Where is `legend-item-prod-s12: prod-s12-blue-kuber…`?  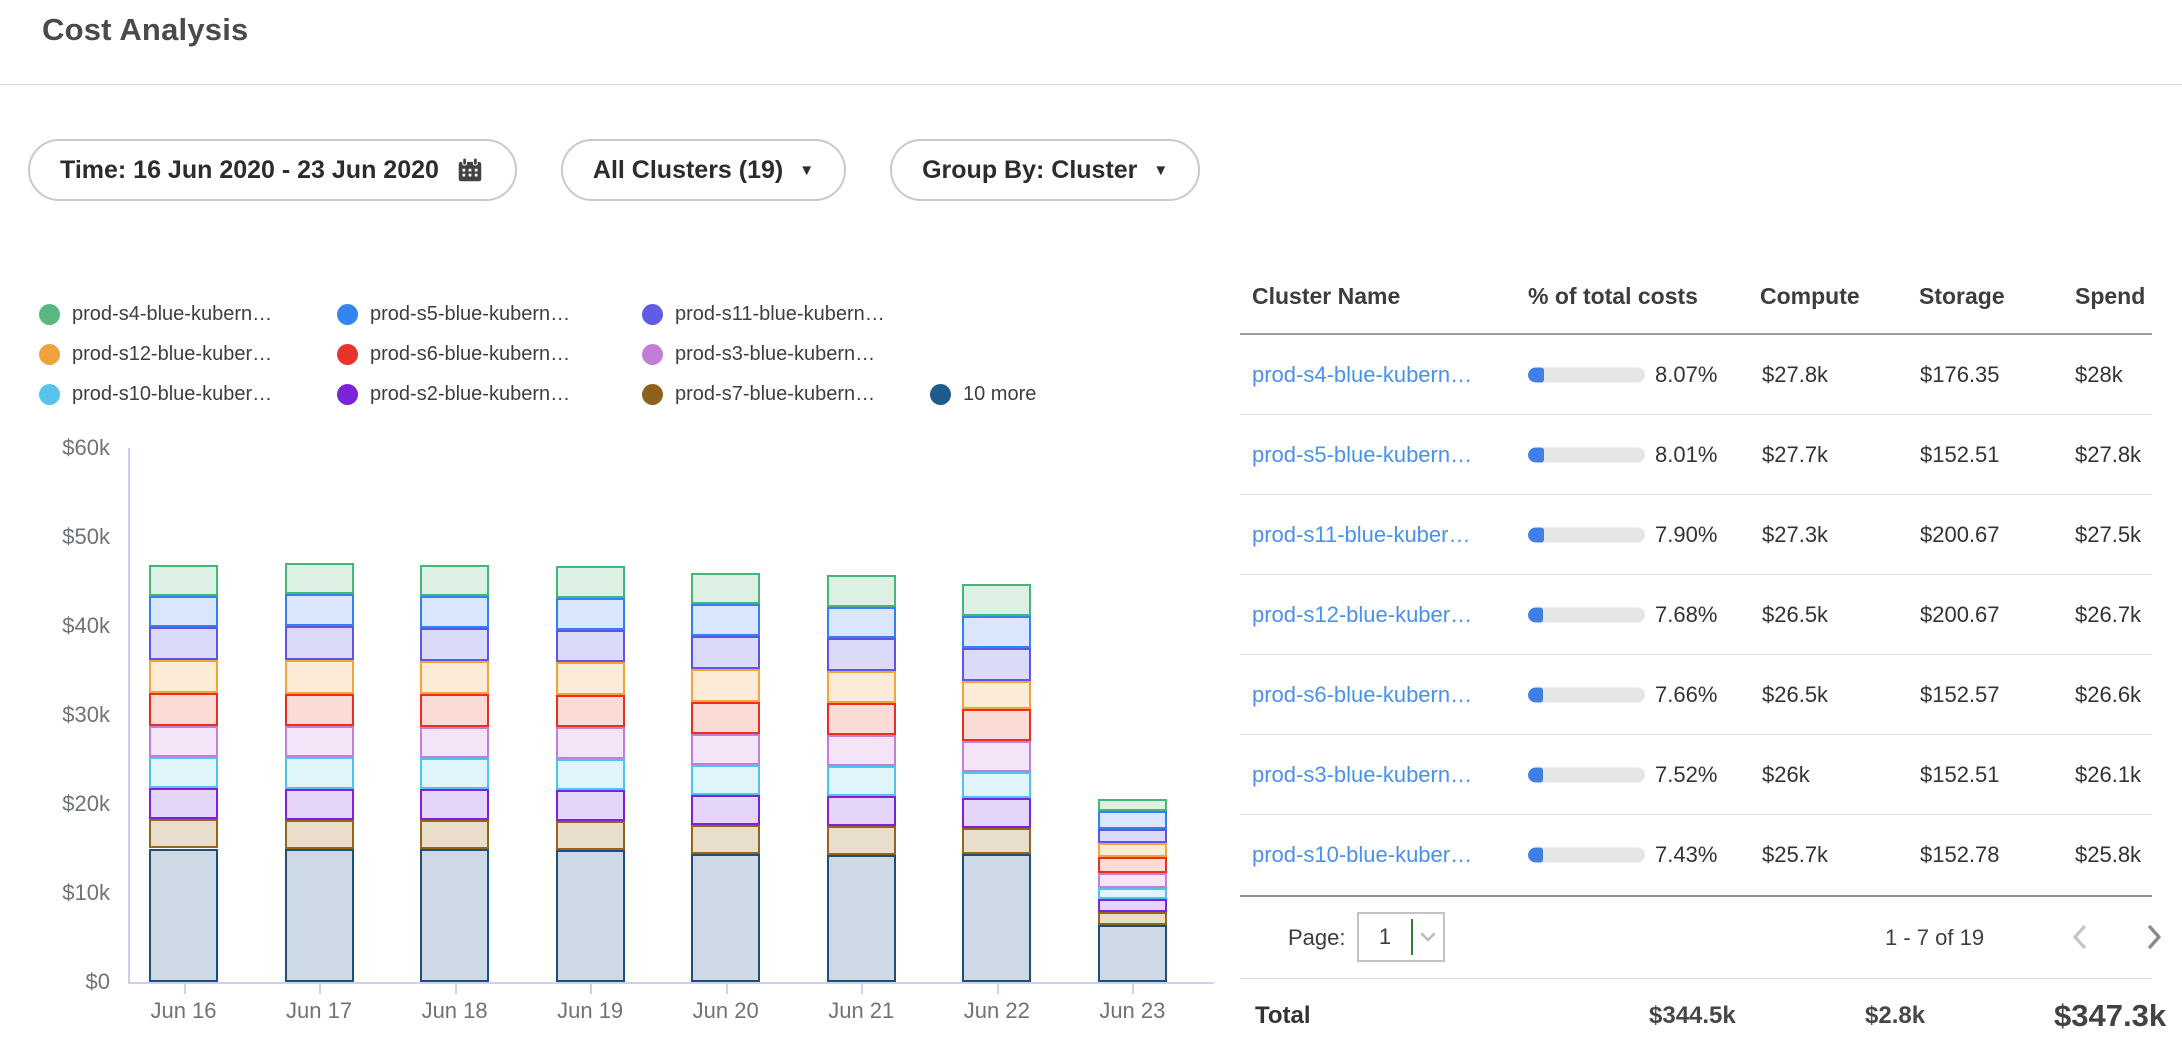 legend-item-prod-s12: prod-s12-blue-kuber… is located at coordinates (155, 354).